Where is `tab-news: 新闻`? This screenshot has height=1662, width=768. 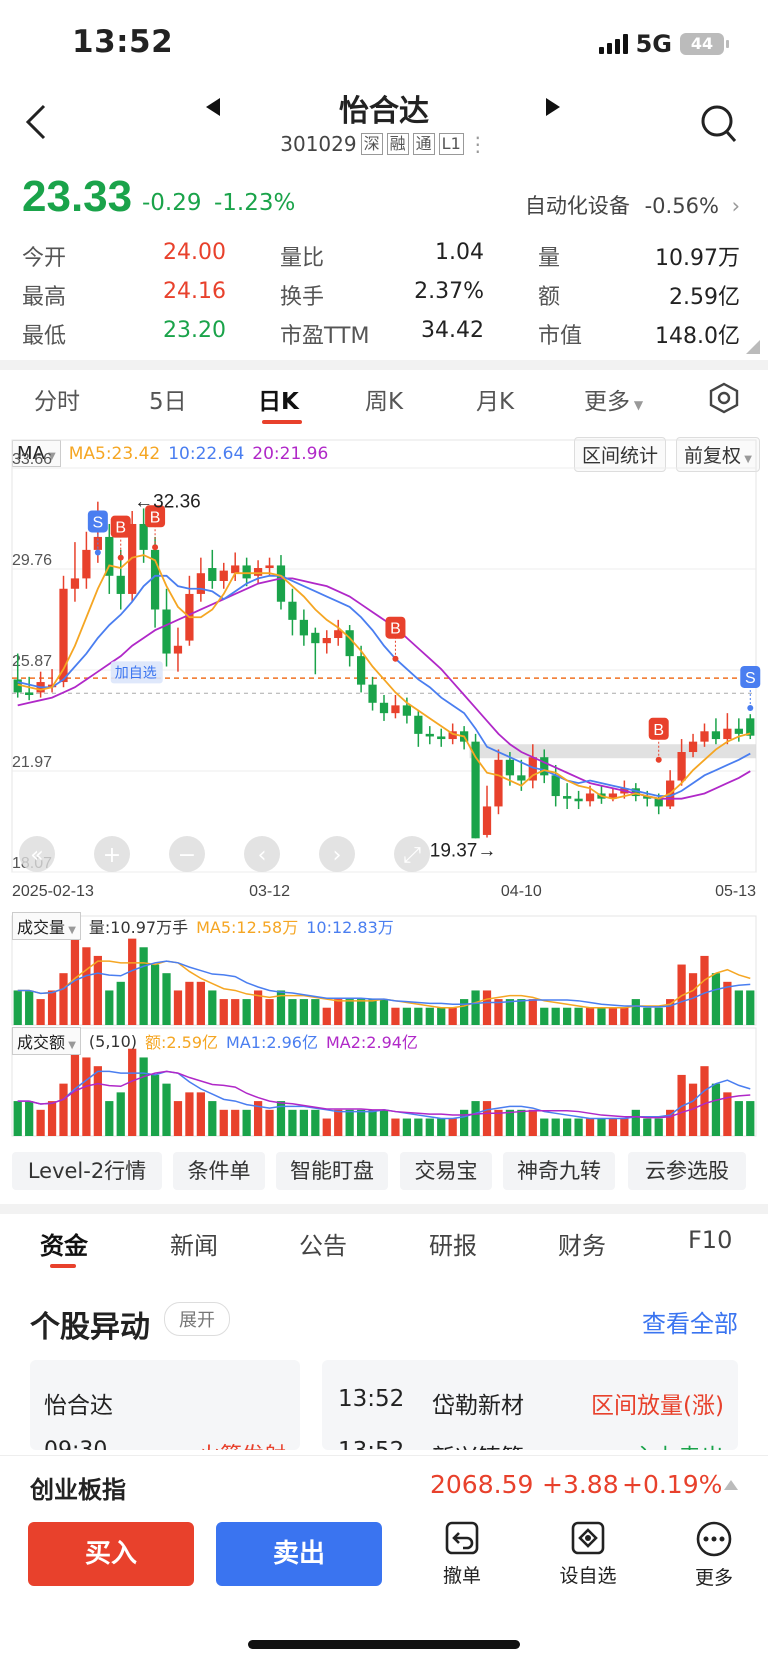
tab-news: 新闻 is located at coordinates (194, 1246).